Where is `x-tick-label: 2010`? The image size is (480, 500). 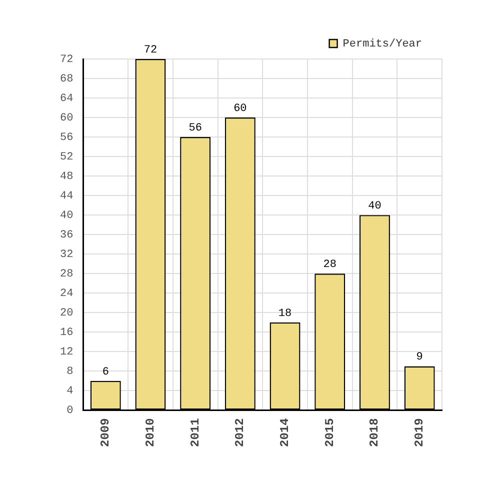
x-tick-label: 2010 is located at coordinates (150, 433).